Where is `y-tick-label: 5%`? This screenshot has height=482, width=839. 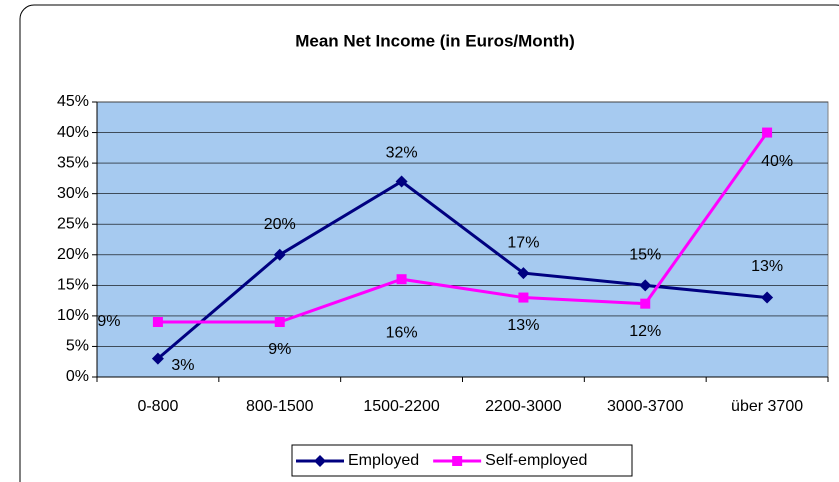
y-tick-label: 5% is located at coordinates (77, 346).